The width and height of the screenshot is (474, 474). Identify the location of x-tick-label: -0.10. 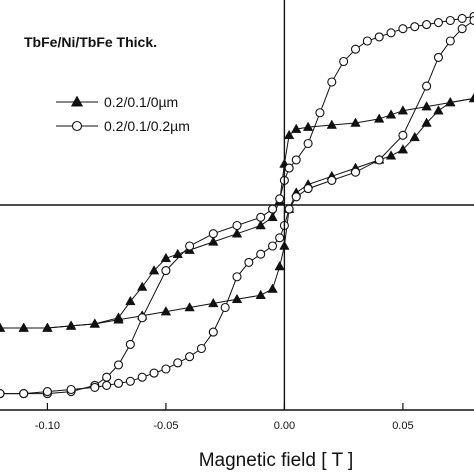
(47, 426).